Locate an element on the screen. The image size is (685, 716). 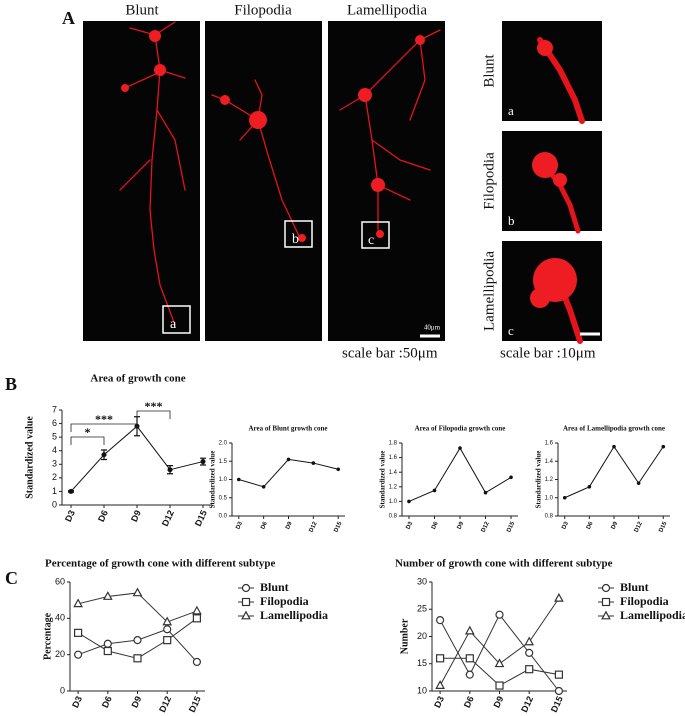
chart-title: Area of Lamellipodia growth cone is located at coordinates (614, 429).